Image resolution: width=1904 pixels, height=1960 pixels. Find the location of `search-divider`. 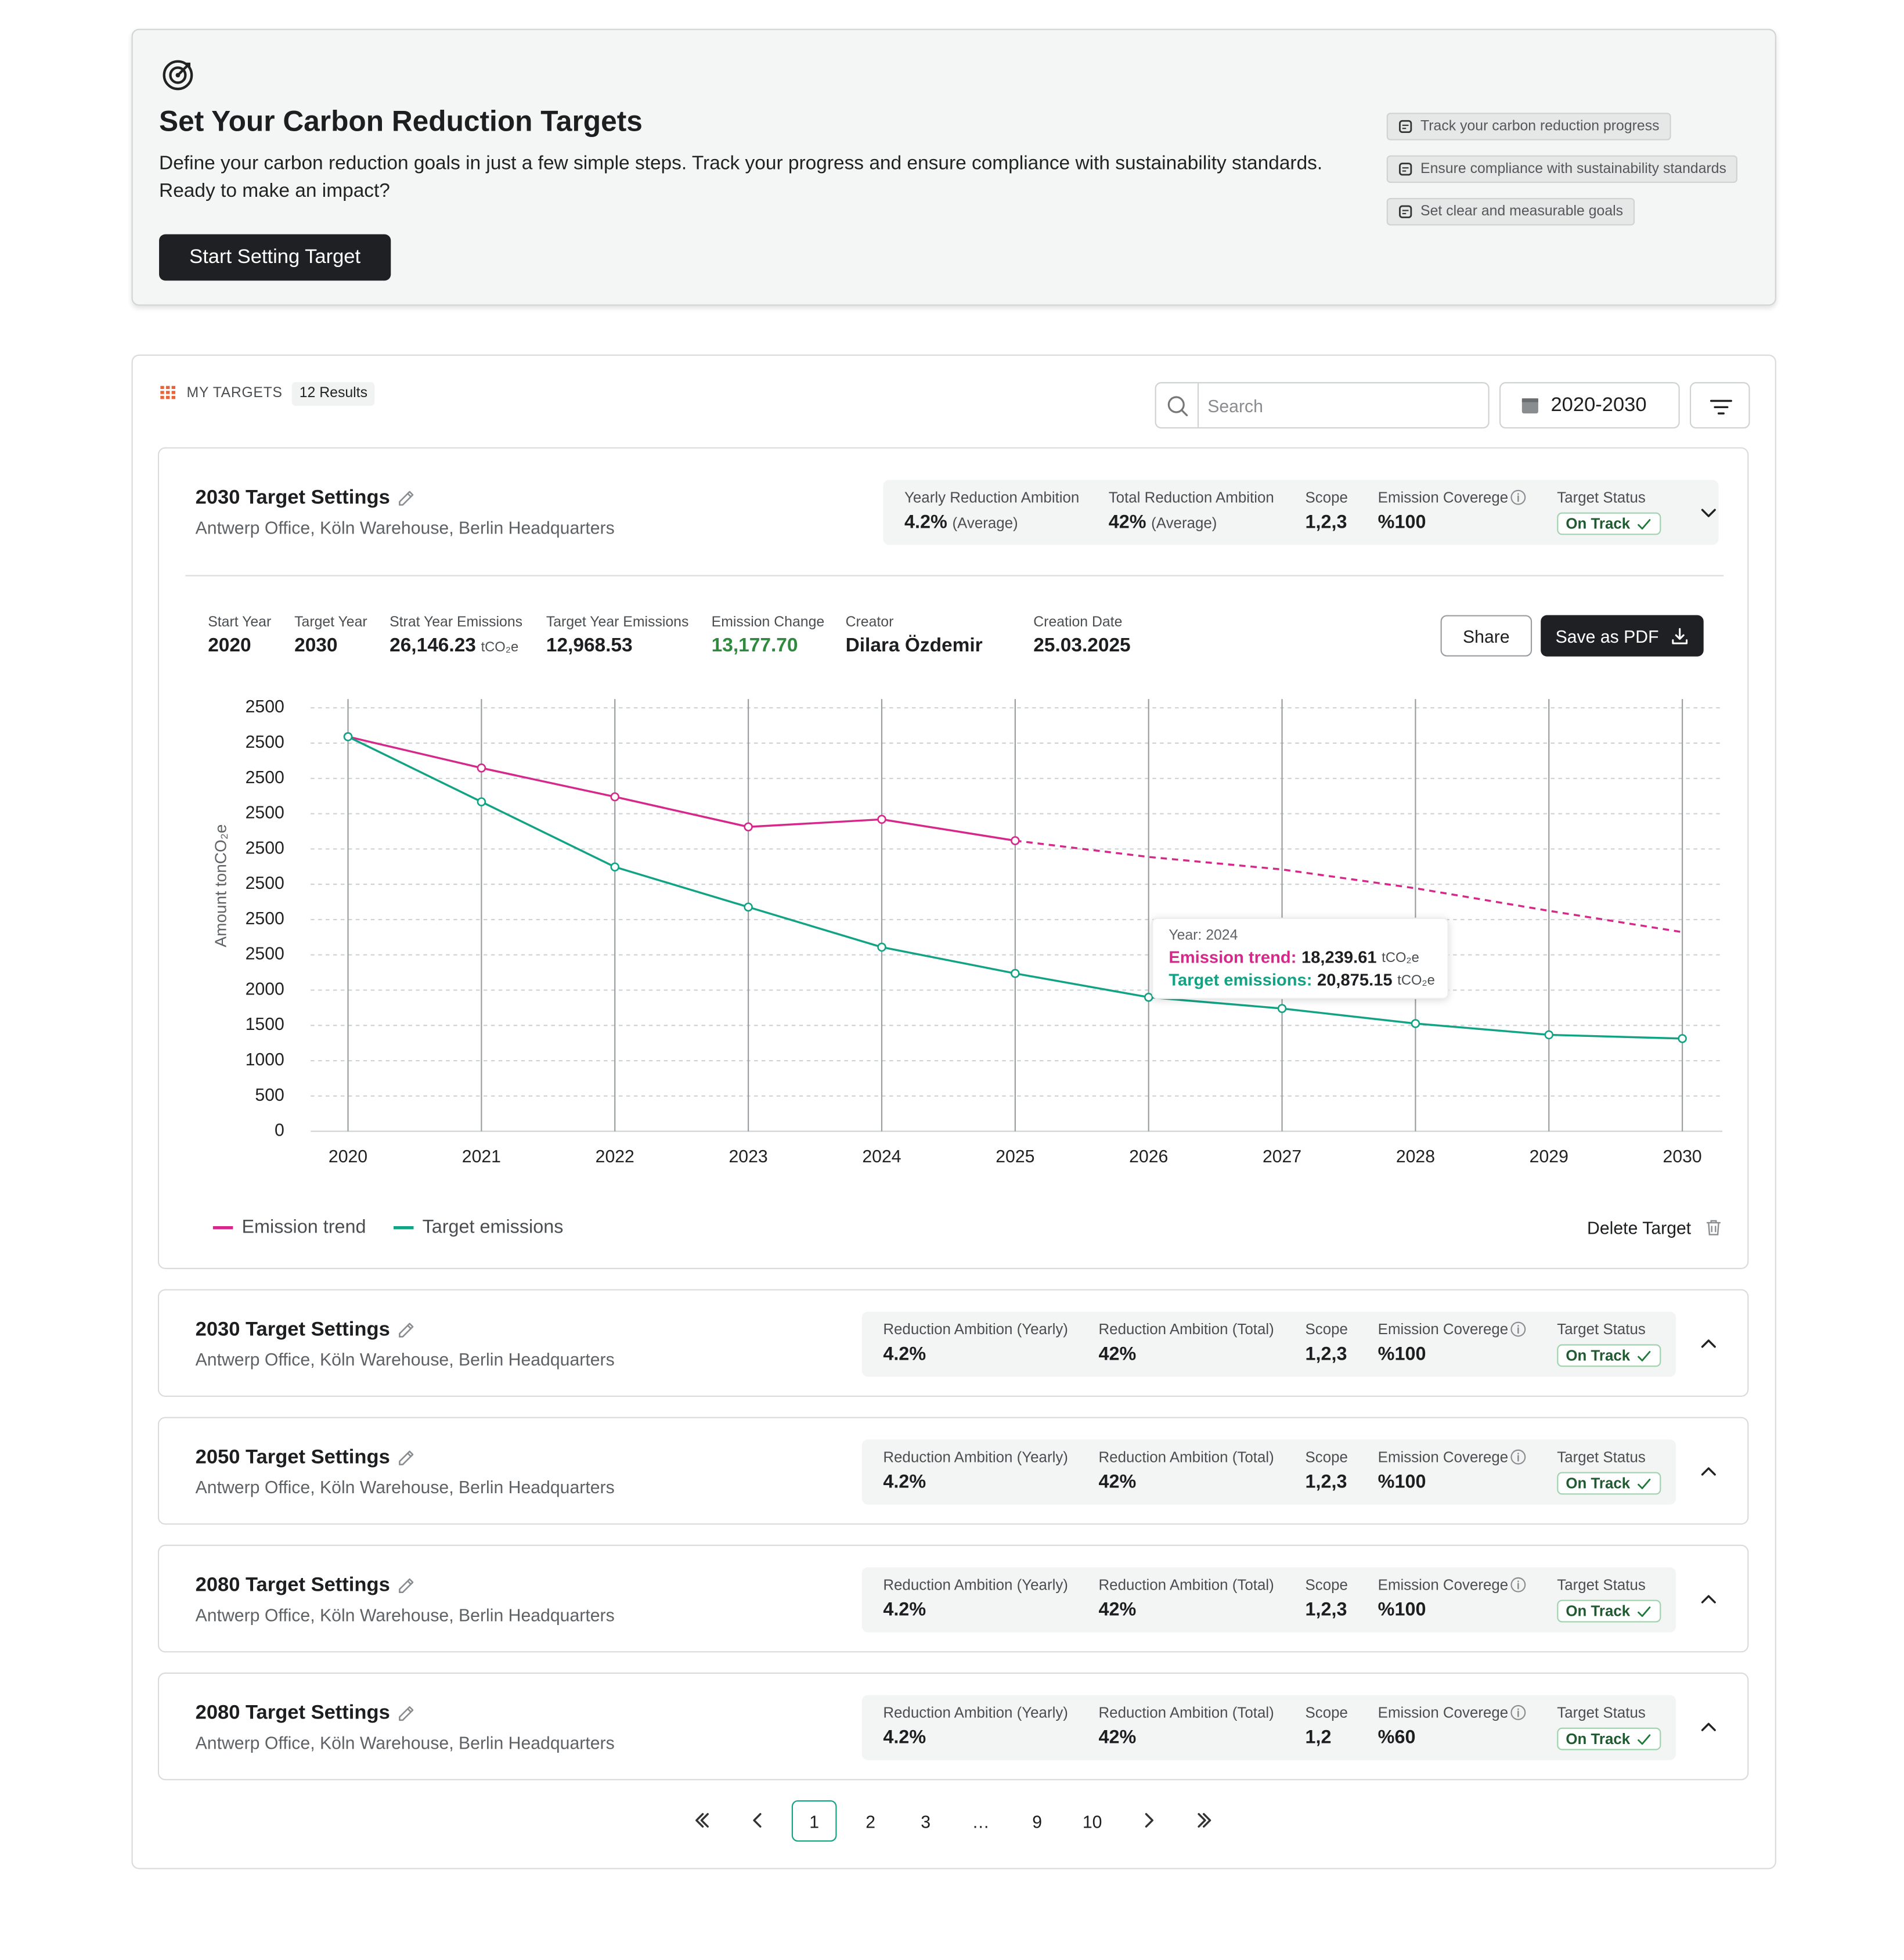

search-divider is located at coordinates (1198, 405).